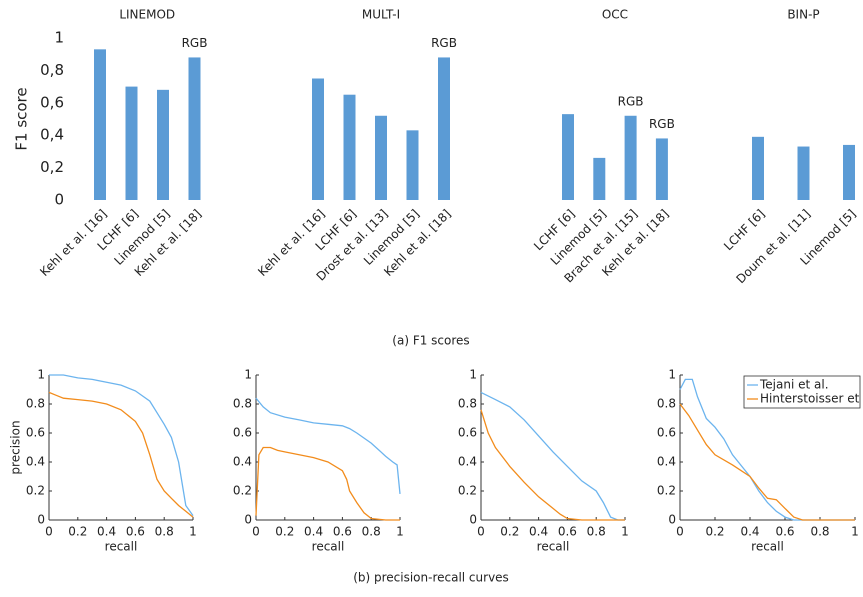 Image resolution: width=863 pixels, height=597 pixels. I want to click on y-axis-label: precision, so click(16, 447).